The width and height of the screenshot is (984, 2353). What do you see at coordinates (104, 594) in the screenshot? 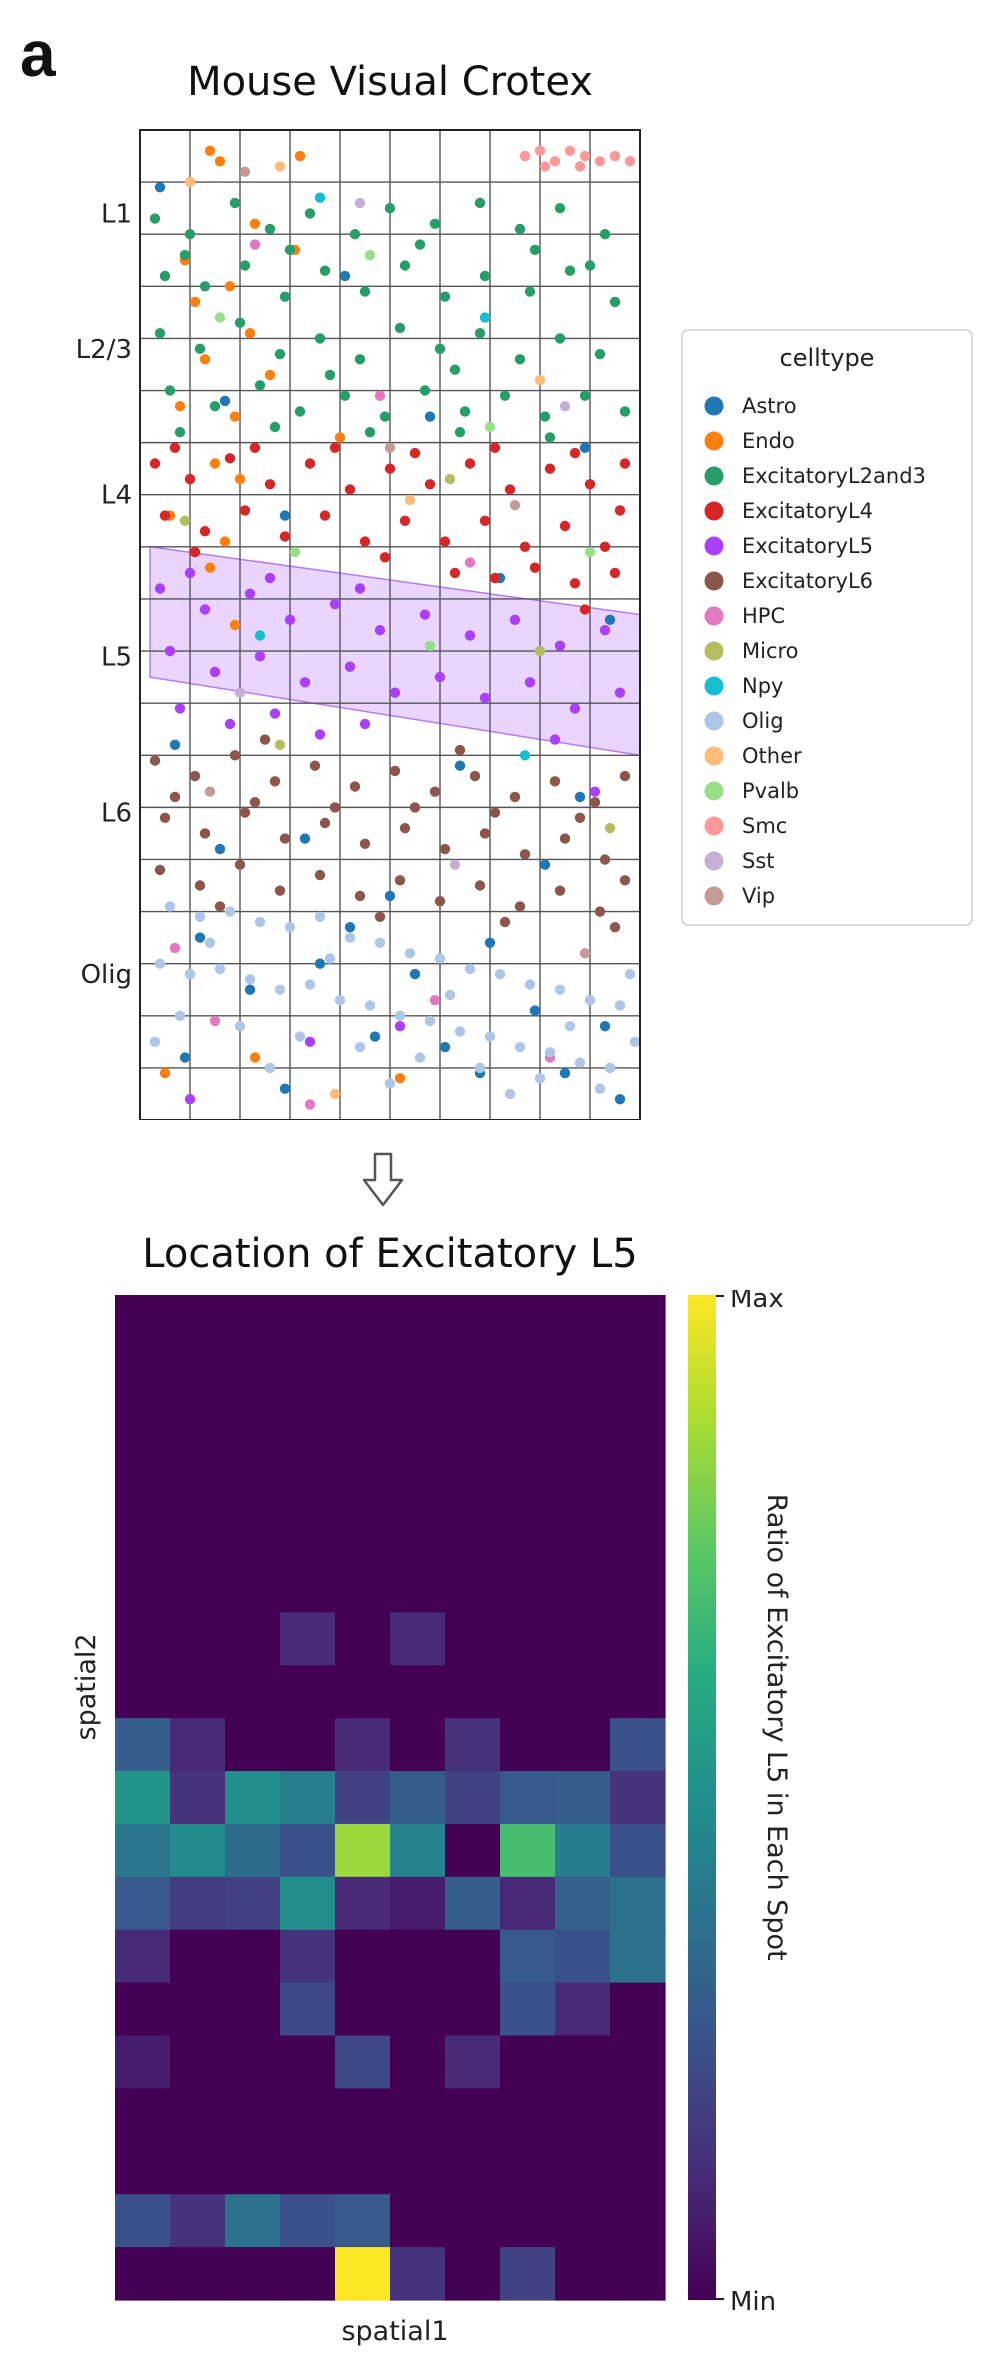
I see `layer-labels: L1 L2/3 L4 L5 L6 Olig` at bounding box center [104, 594].